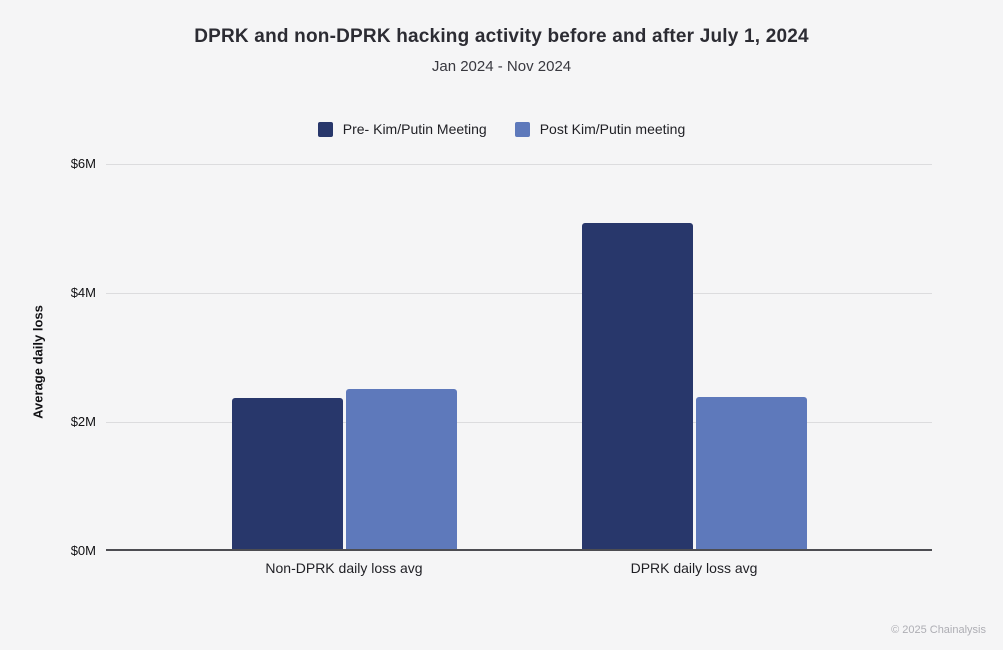 This screenshot has height=650, width=1003. Describe the element at coordinates (519, 293) in the screenshot. I see `gridline-$4M` at that location.